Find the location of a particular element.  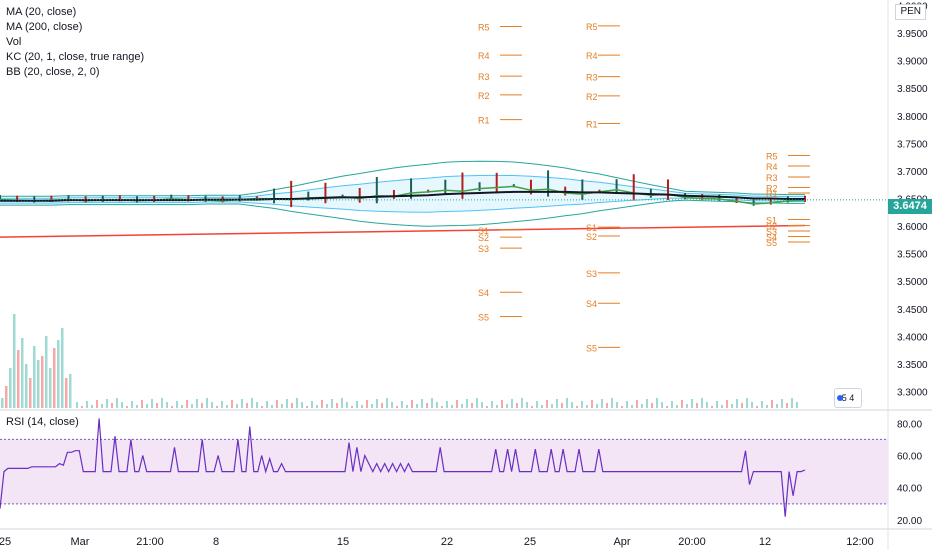

y-tick-label: 3.9500 is located at coordinates (912, 34).